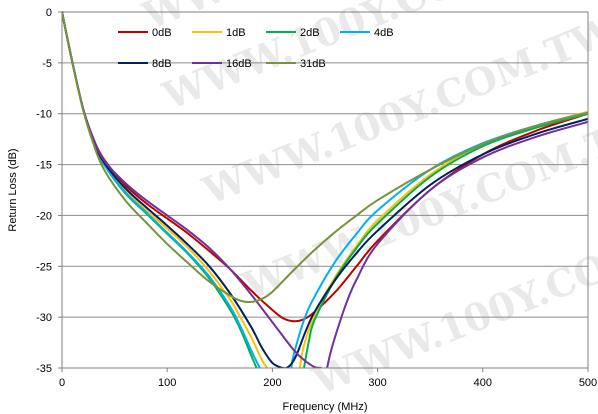  What do you see at coordinates (44, 318) in the screenshot?
I see `y-tick-label: -30` at bounding box center [44, 318].